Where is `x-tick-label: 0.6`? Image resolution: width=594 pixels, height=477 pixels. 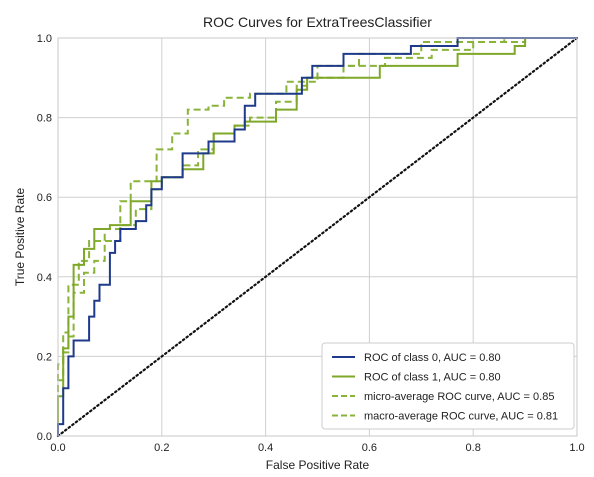
x-tick-label: 0.6 is located at coordinates (369, 448).